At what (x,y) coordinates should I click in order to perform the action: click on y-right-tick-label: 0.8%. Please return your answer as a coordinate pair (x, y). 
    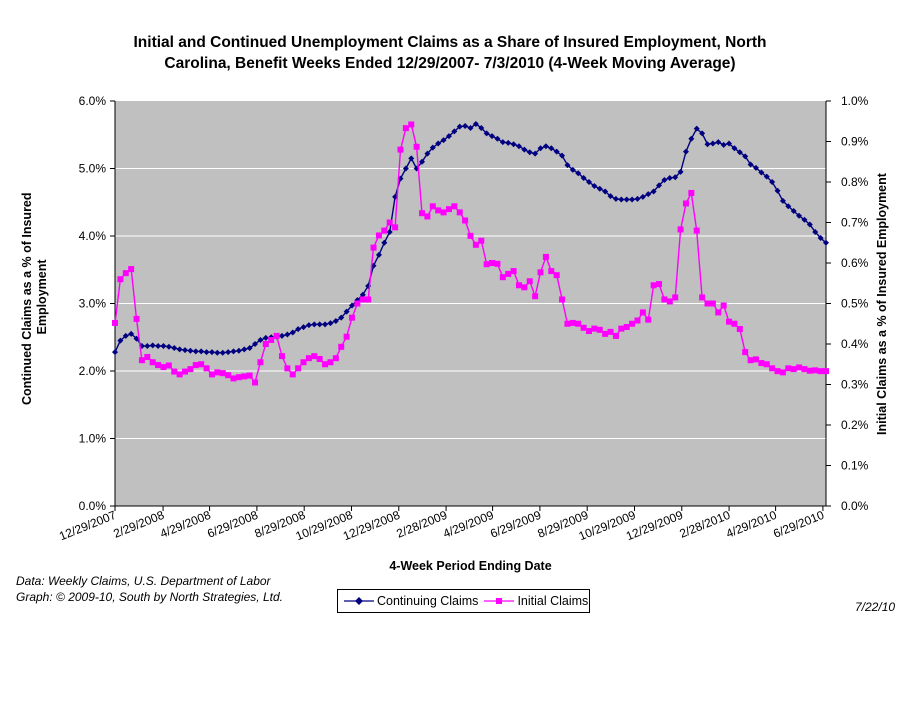
    Looking at the image, I should click on (855, 182).